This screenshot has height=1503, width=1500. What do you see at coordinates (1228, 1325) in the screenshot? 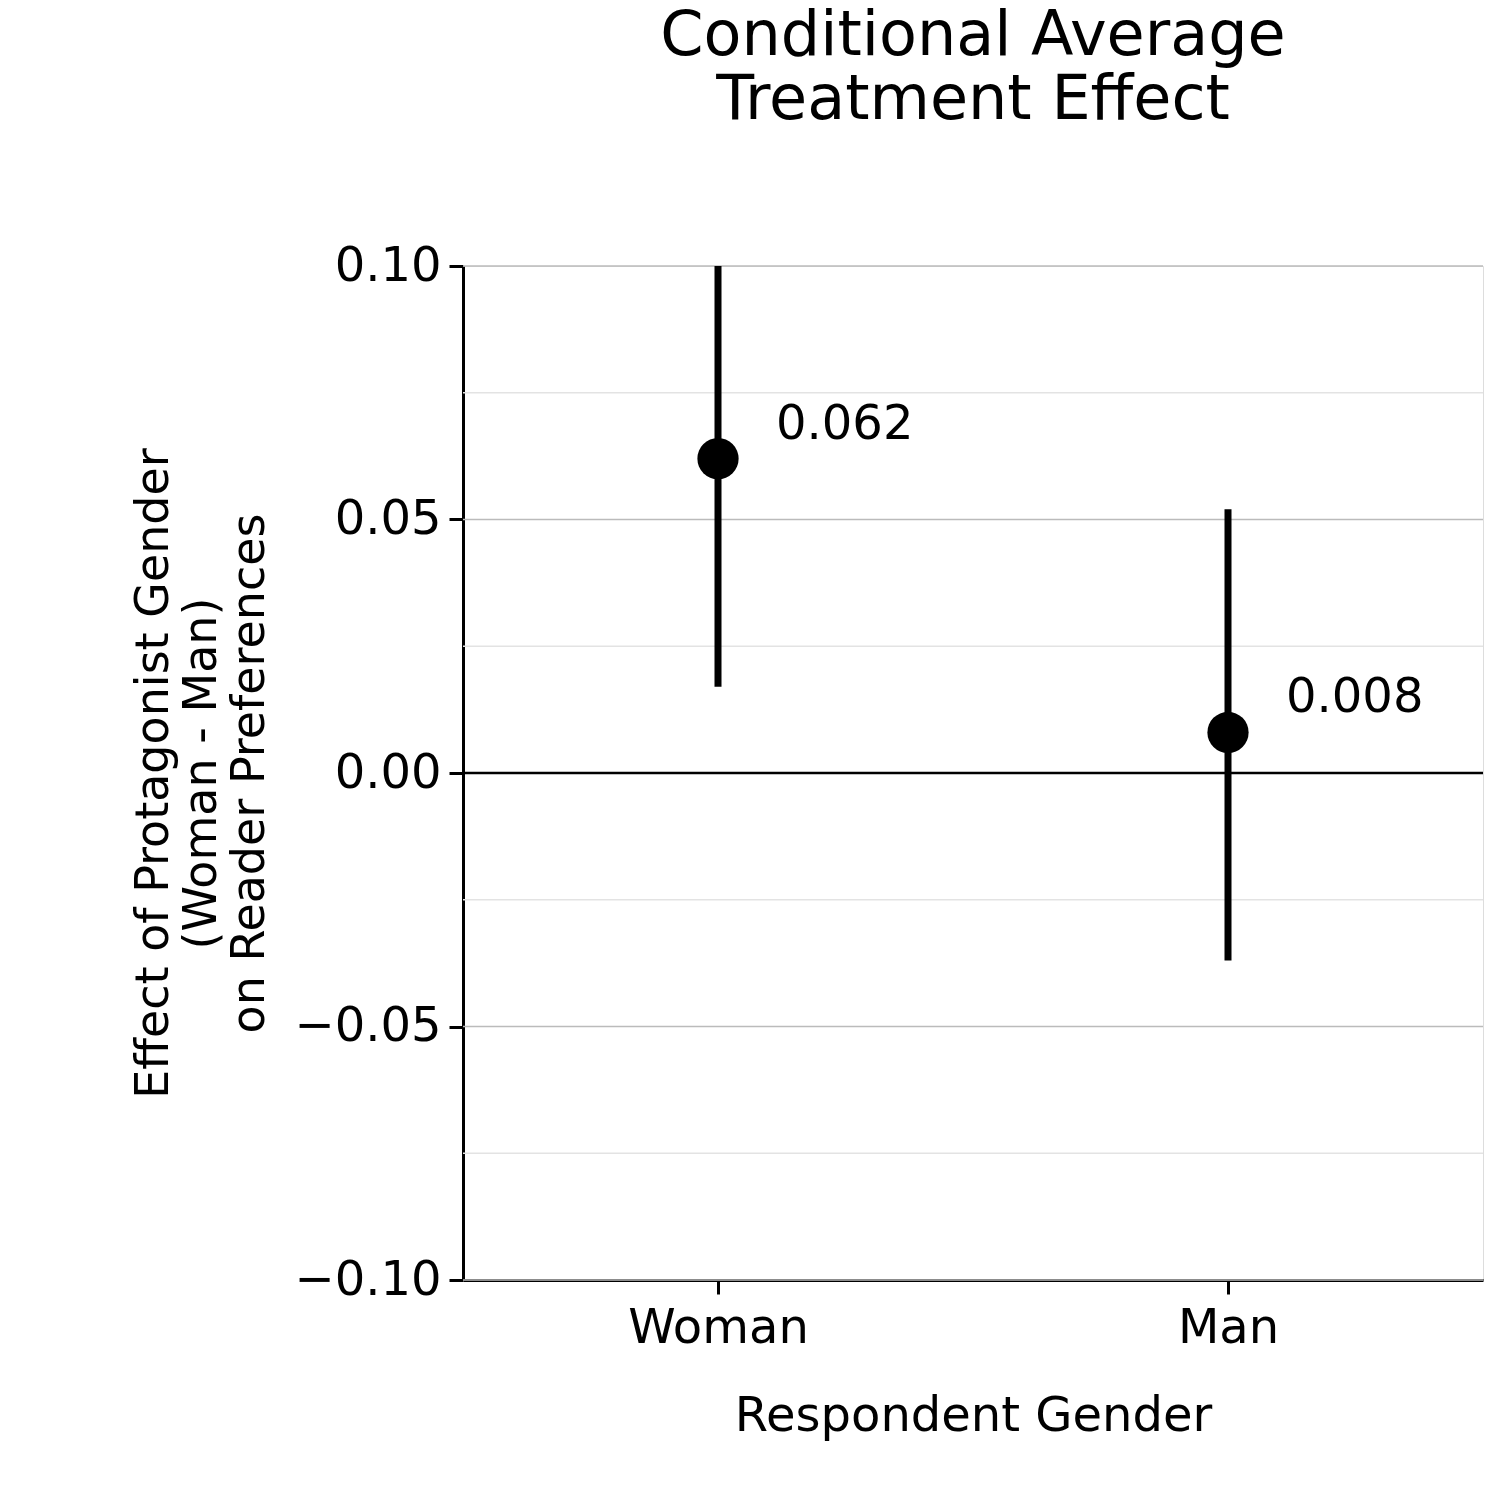
I see `x-tick-label: Man` at bounding box center [1228, 1325].